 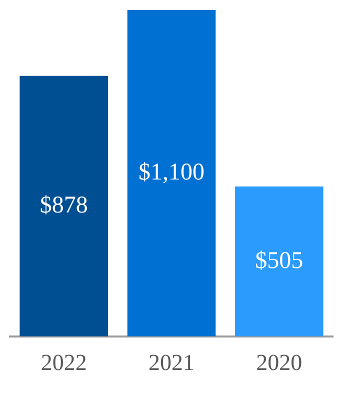 I want to click on x-tick-label: 2020, so click(x=279, y=363).